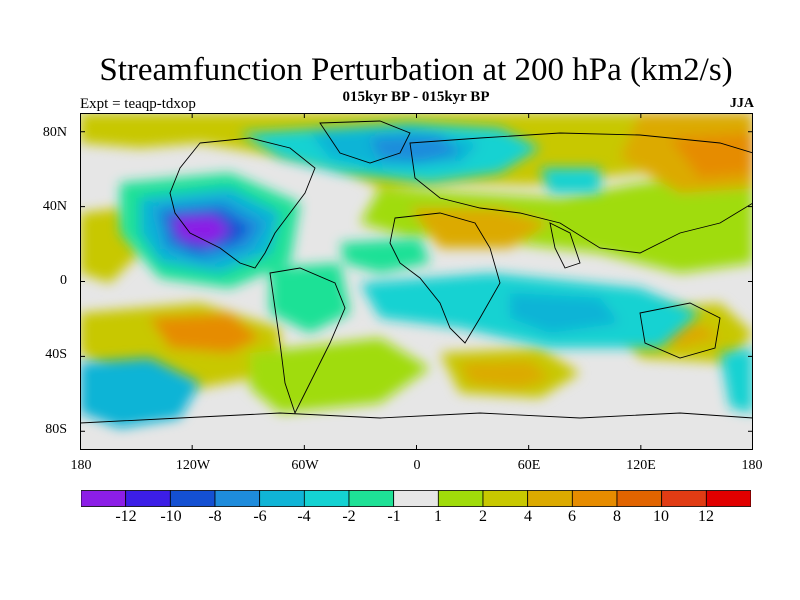  Describe the element at coordinates (394, 516) in the screenshot. I see `colorbar-label: -1` at that location.